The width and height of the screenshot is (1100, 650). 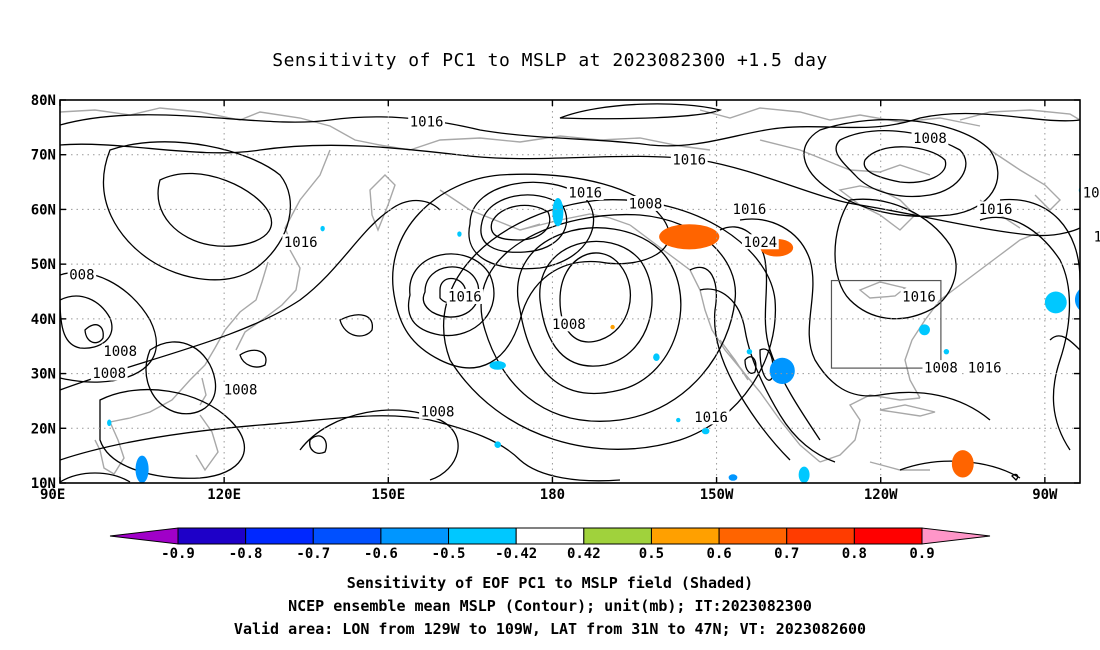 I want to click on contour-label: 1000, so click(x=1091, y=194).